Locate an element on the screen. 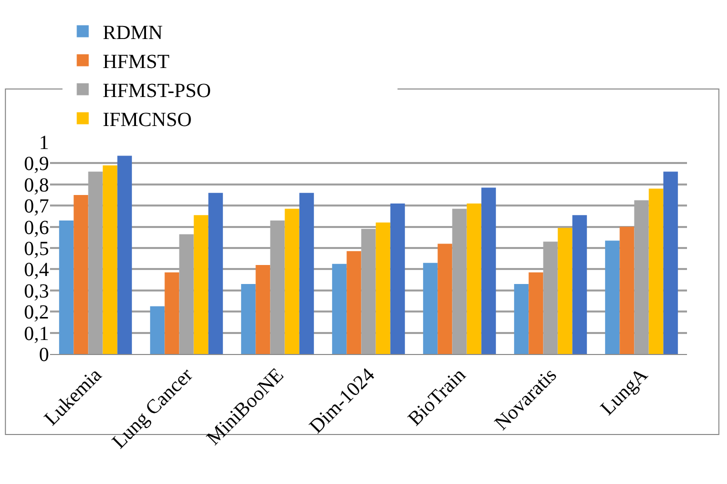  y-tick-label: 0,4 is located at coordinates (36, 270).